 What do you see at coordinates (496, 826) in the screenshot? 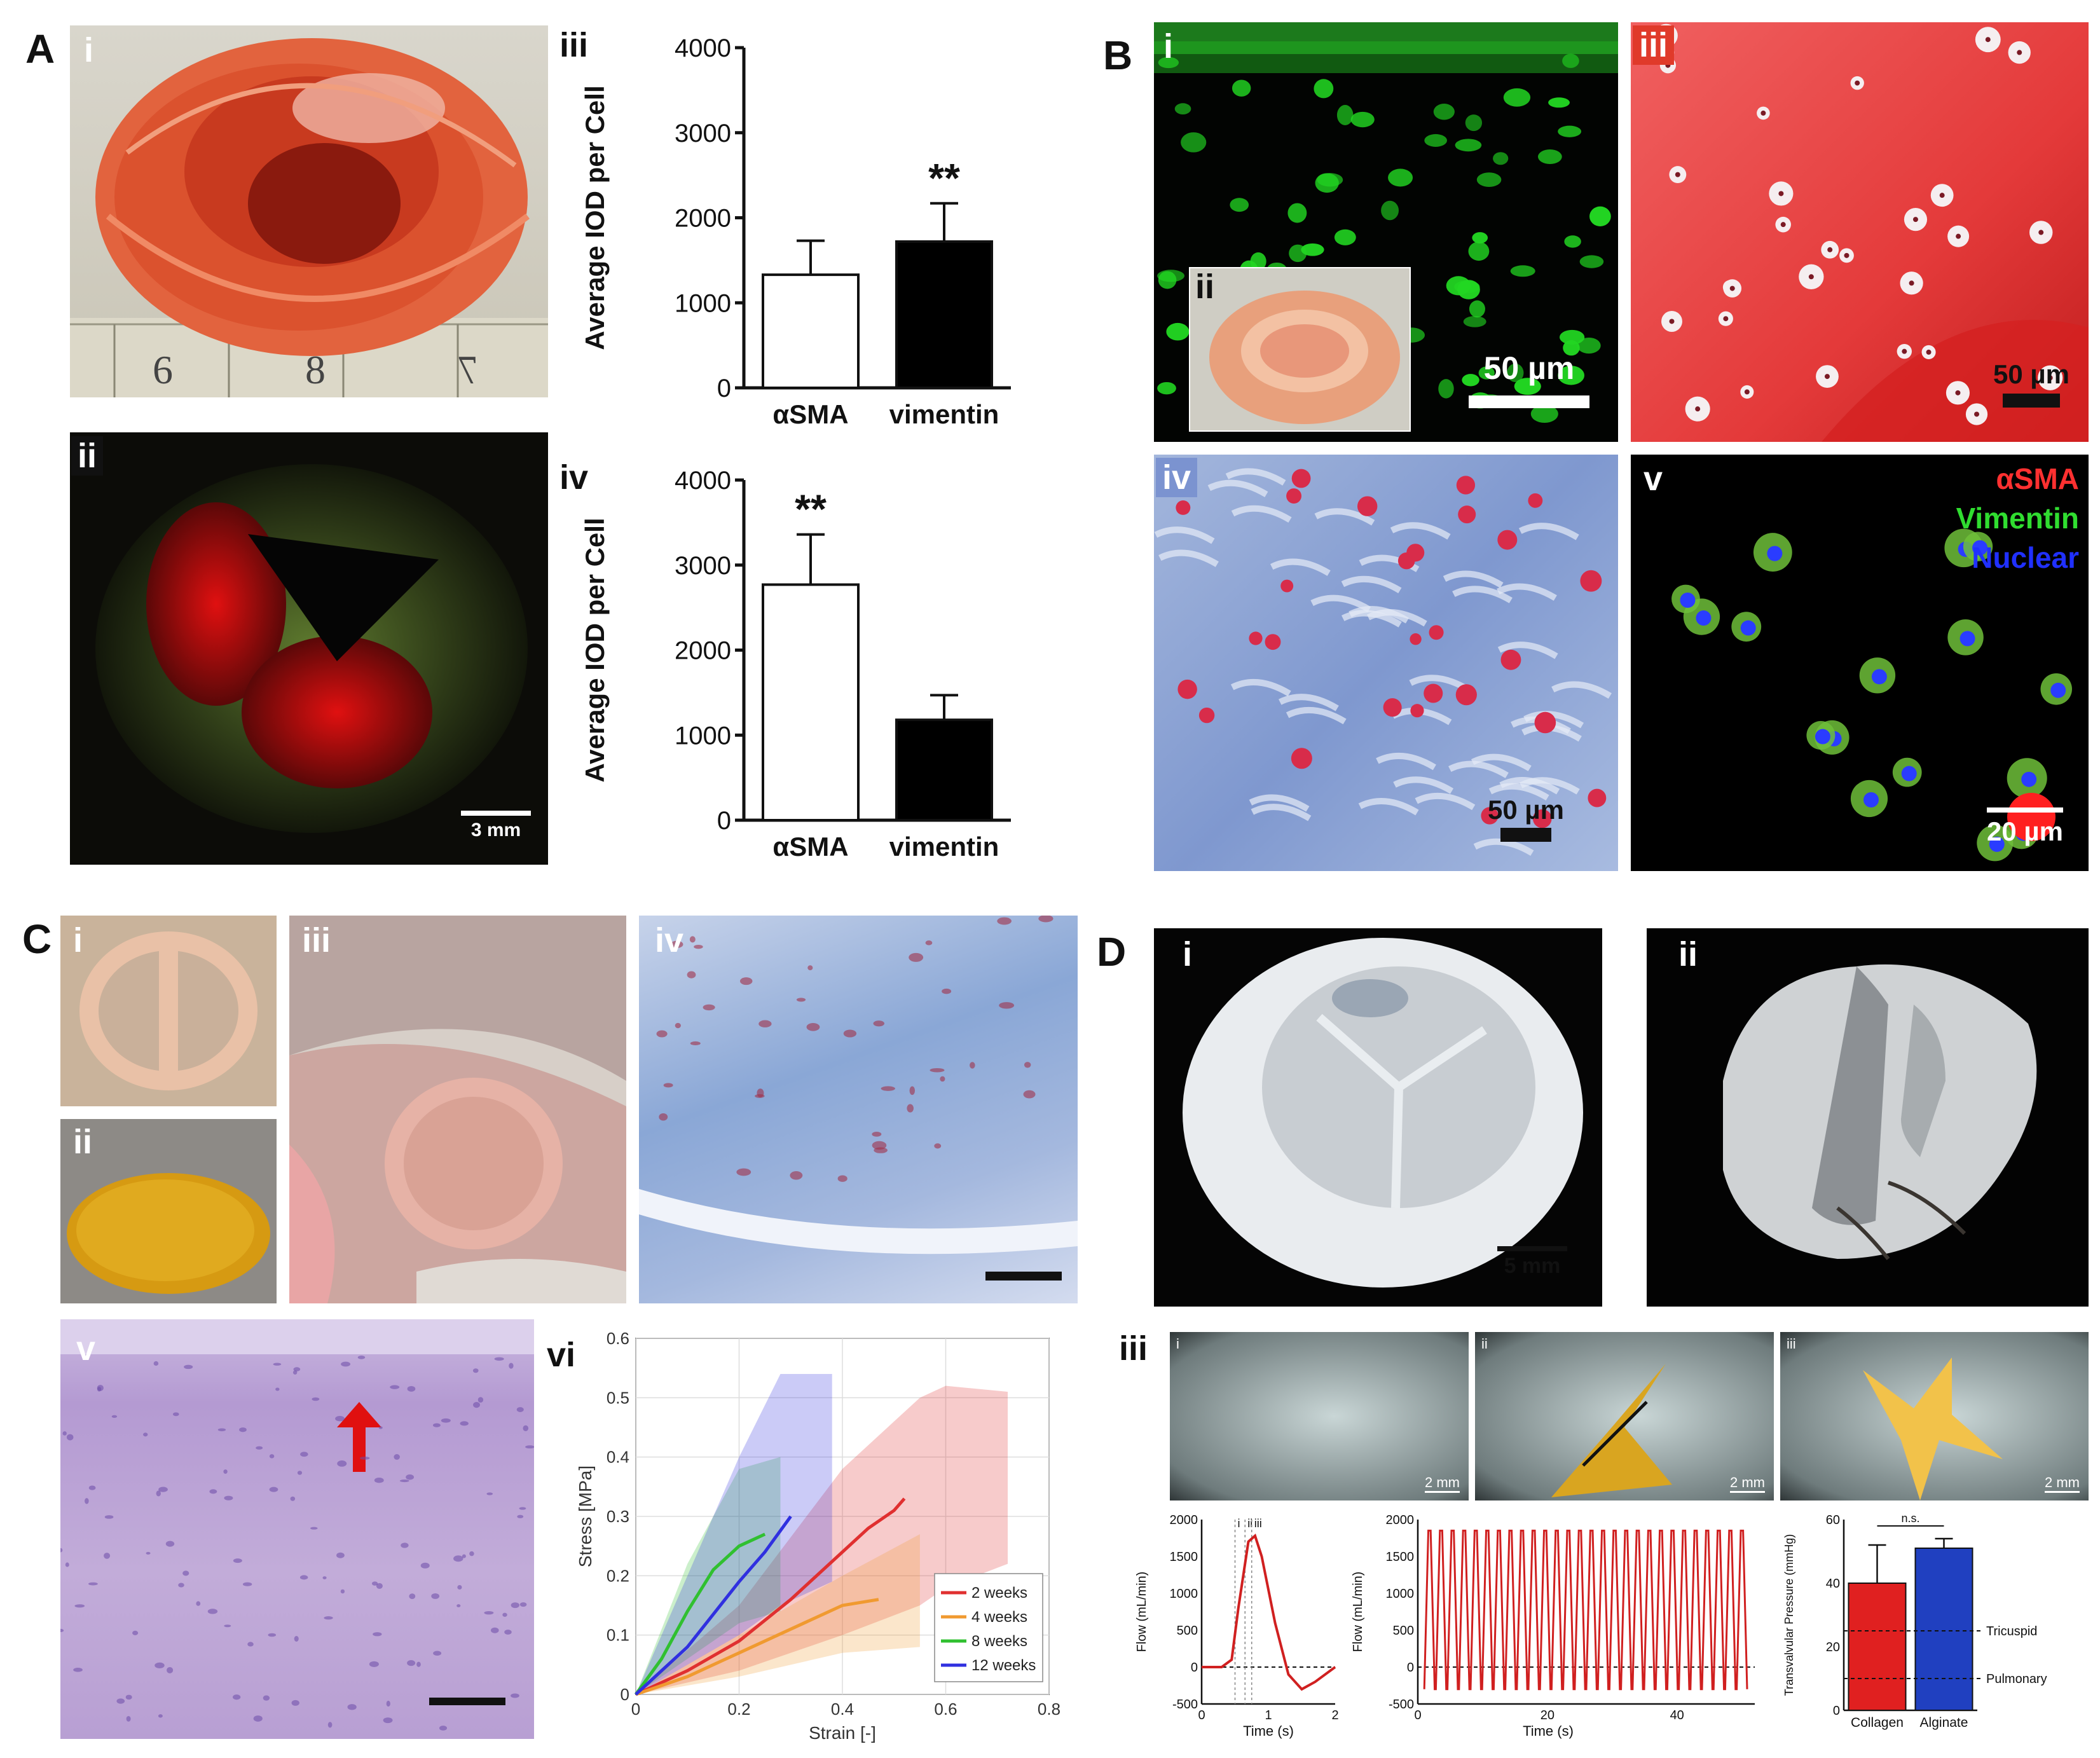
I see `a-ii-scale-bar: 3 mm` at bounding box center [496, 826].